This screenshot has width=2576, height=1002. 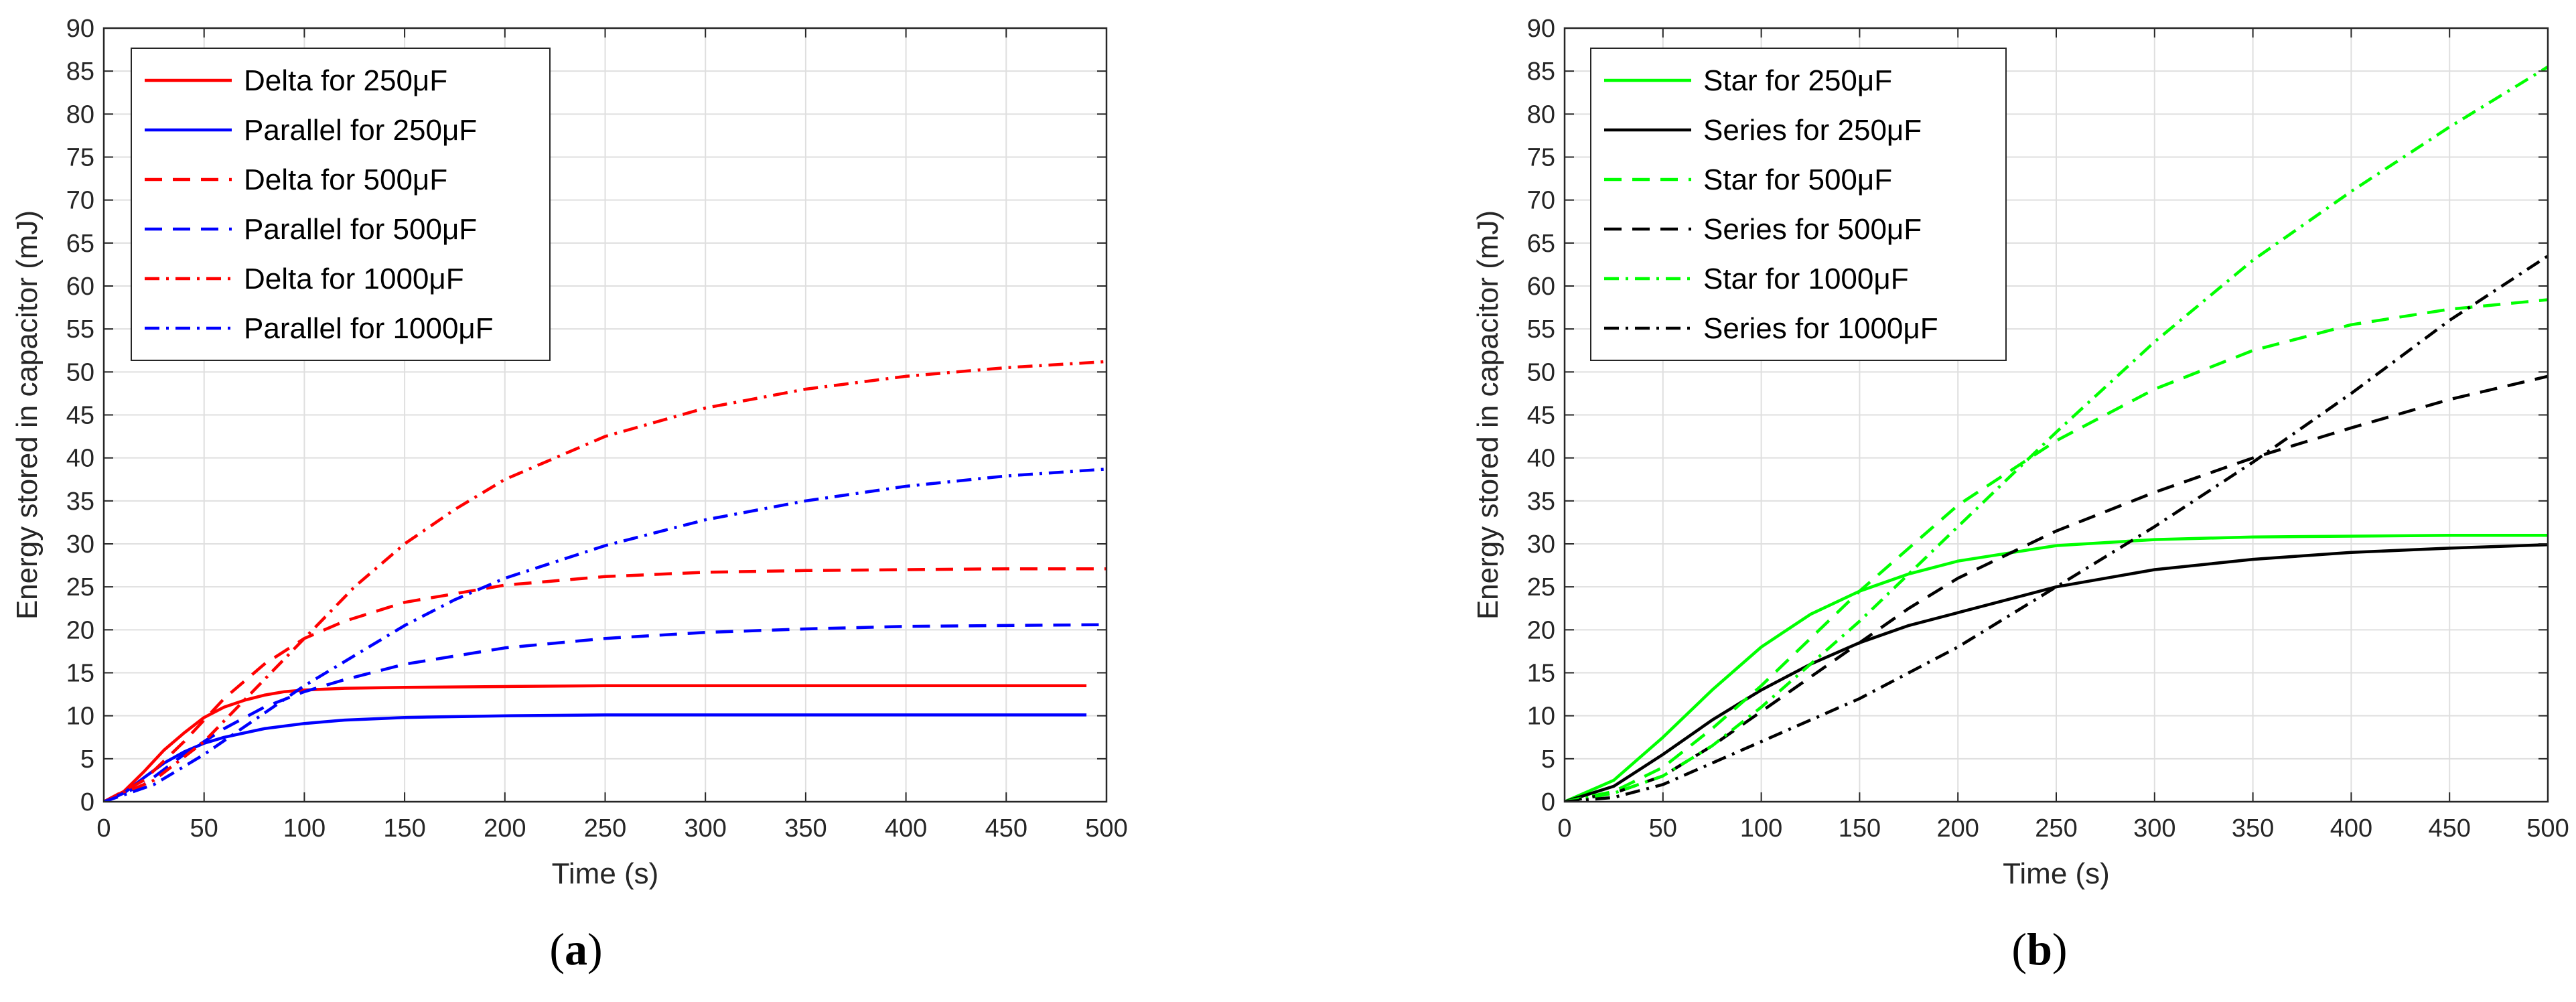 I want to click on legend-entry: Parallel for 1000μF, so click(x=369, y=328).